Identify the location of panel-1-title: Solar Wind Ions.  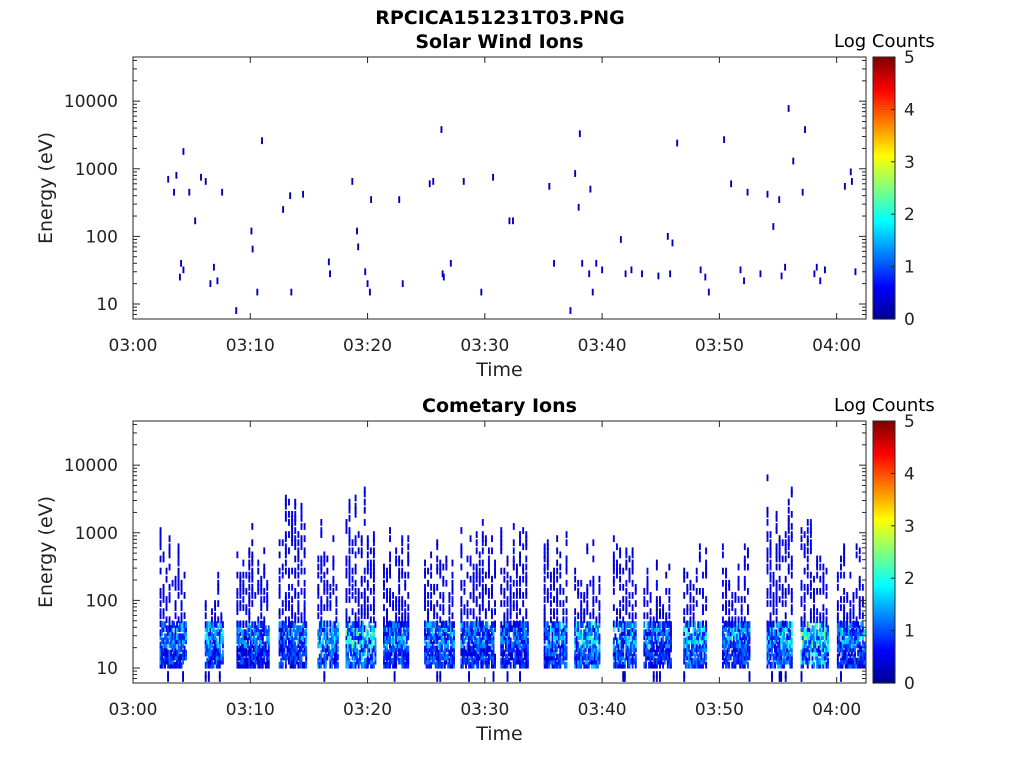
(499, 42).